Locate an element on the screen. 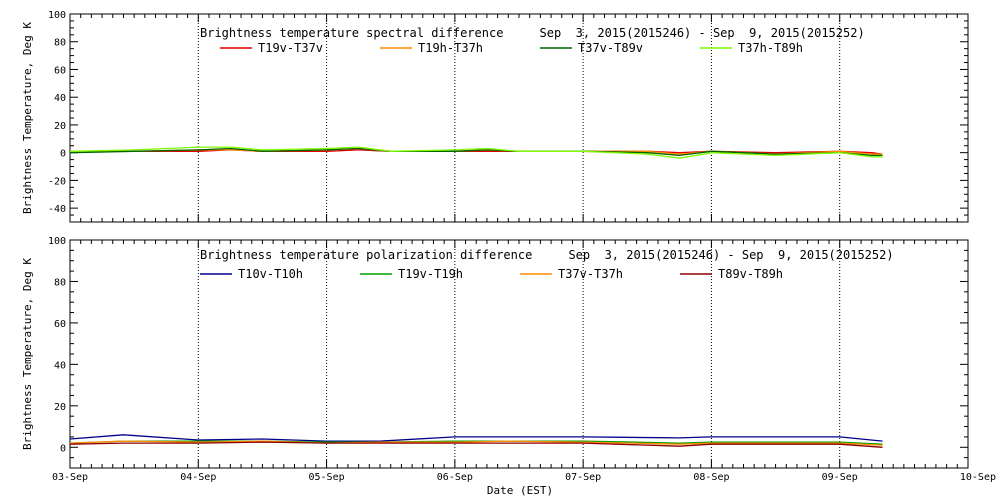  y-tick-label: -20 is located at coordinates (57, 181).